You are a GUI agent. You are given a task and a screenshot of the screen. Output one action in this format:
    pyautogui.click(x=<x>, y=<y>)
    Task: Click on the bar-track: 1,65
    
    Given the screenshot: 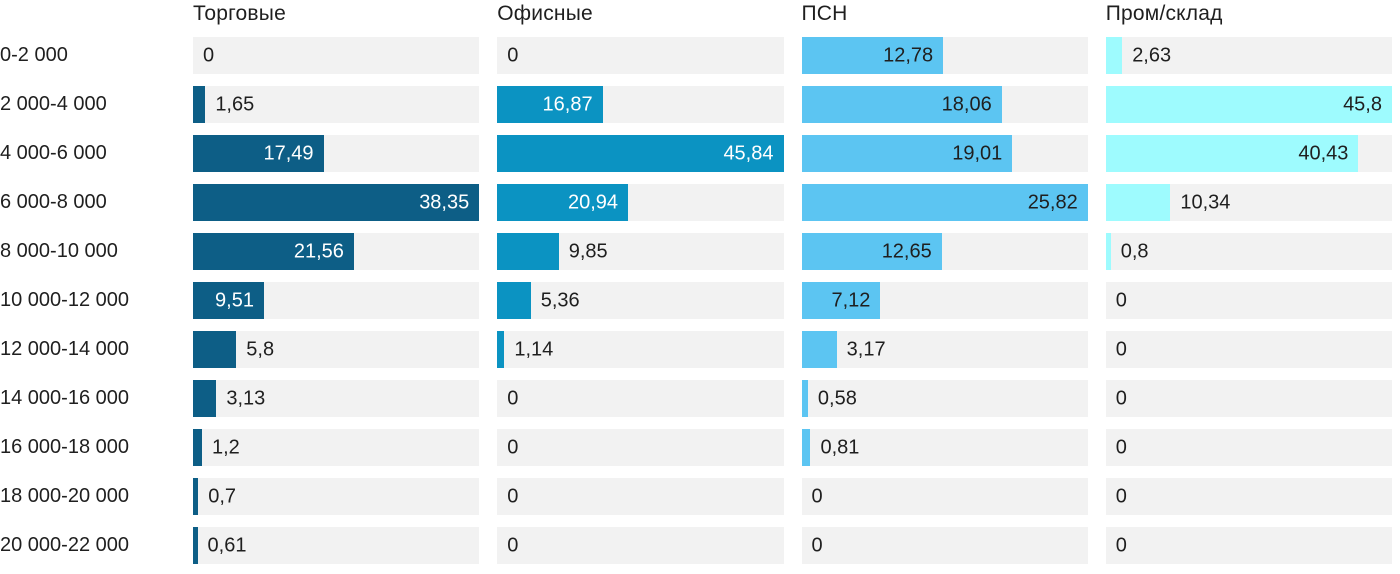 What is the action you would take?
    pyautogui.click(x=336, y=104)
    